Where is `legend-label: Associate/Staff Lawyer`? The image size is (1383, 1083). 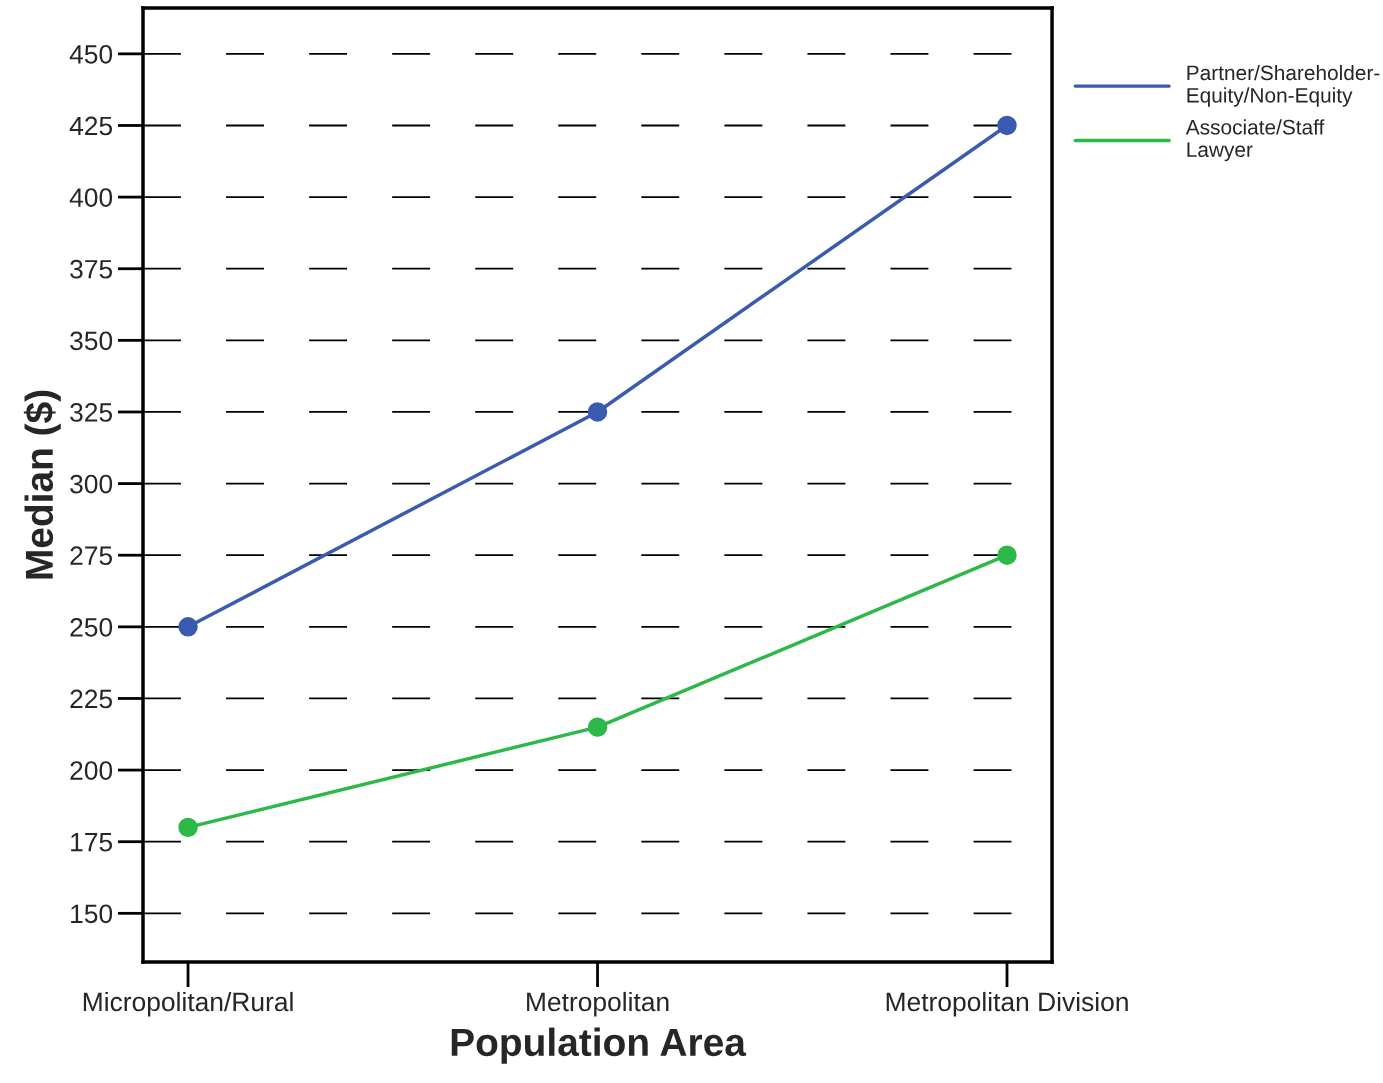 legend-label: Associate/Staff Lawyer is located at coordinates (1255, 140).